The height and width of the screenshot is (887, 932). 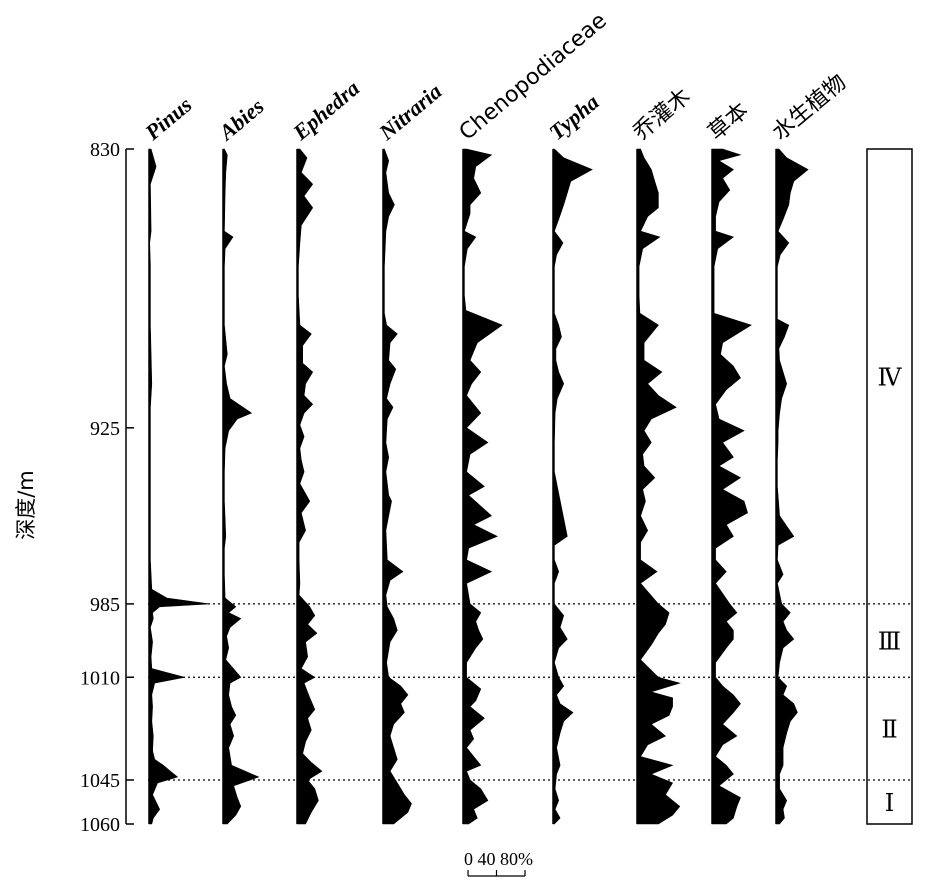 What do you see at coordinates (729, 121) in the screenshot?
I see `taxon-label: 草本` at bounding box center [729, 121].